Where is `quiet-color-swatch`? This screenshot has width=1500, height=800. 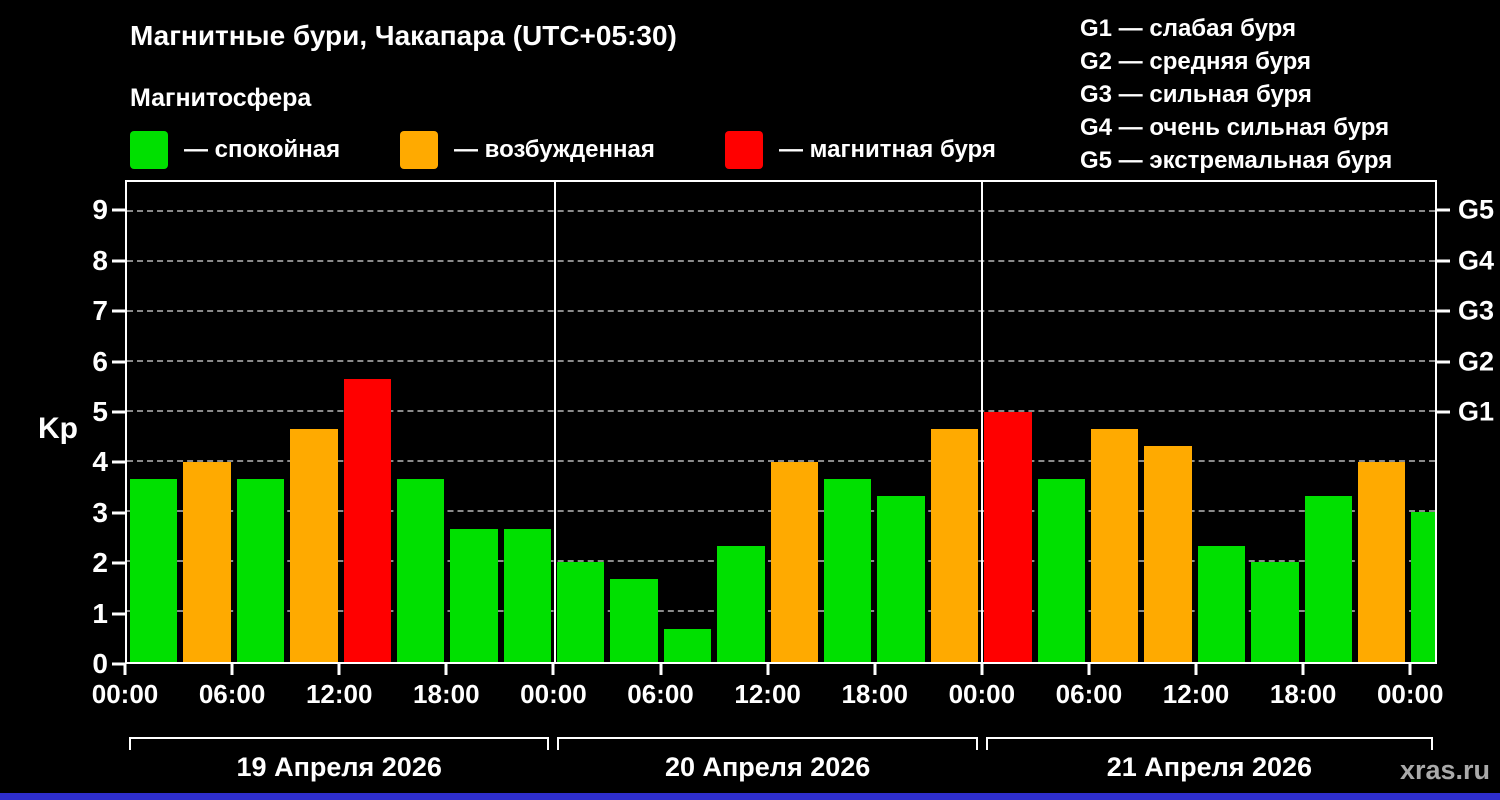 quiet-color-swatch is located at coordinates (149, 150).